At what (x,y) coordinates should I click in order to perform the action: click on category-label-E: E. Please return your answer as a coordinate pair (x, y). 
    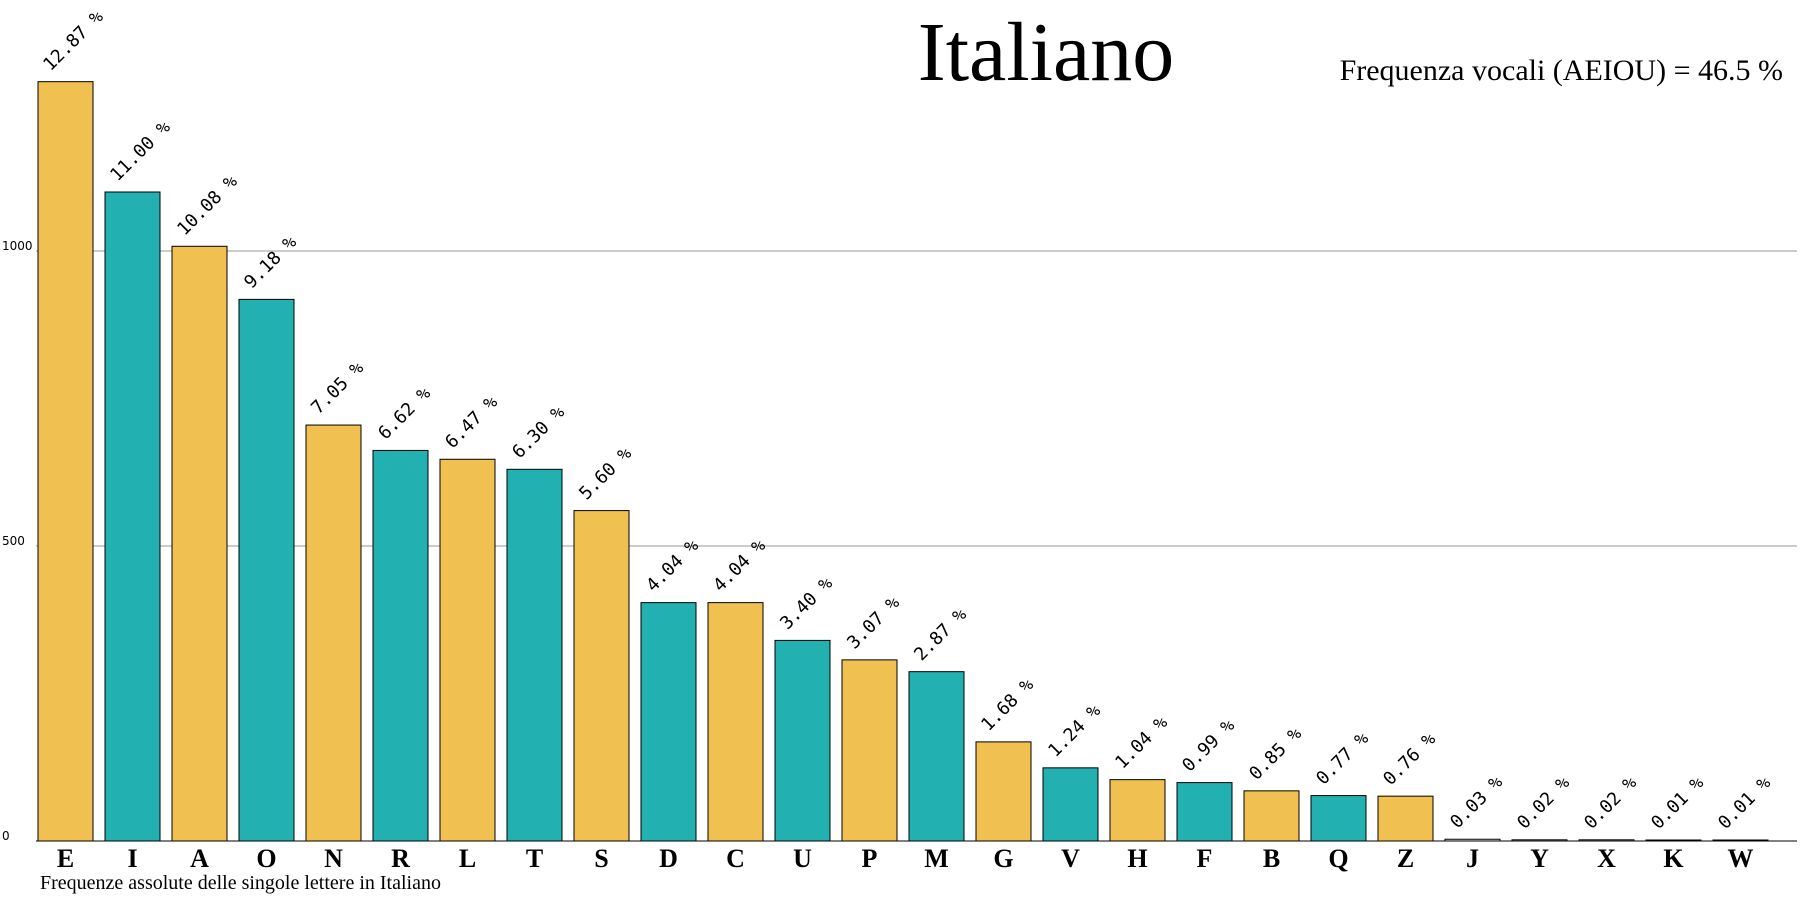
    Looking at the image, I should click on (65, 858).